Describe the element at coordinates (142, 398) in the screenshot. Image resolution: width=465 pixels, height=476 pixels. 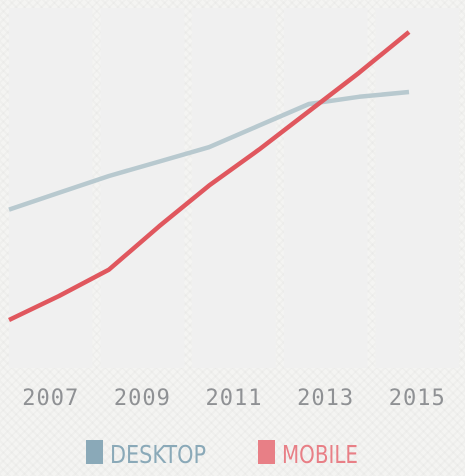
I see `x-tick-label-2009: 2009` at that location.